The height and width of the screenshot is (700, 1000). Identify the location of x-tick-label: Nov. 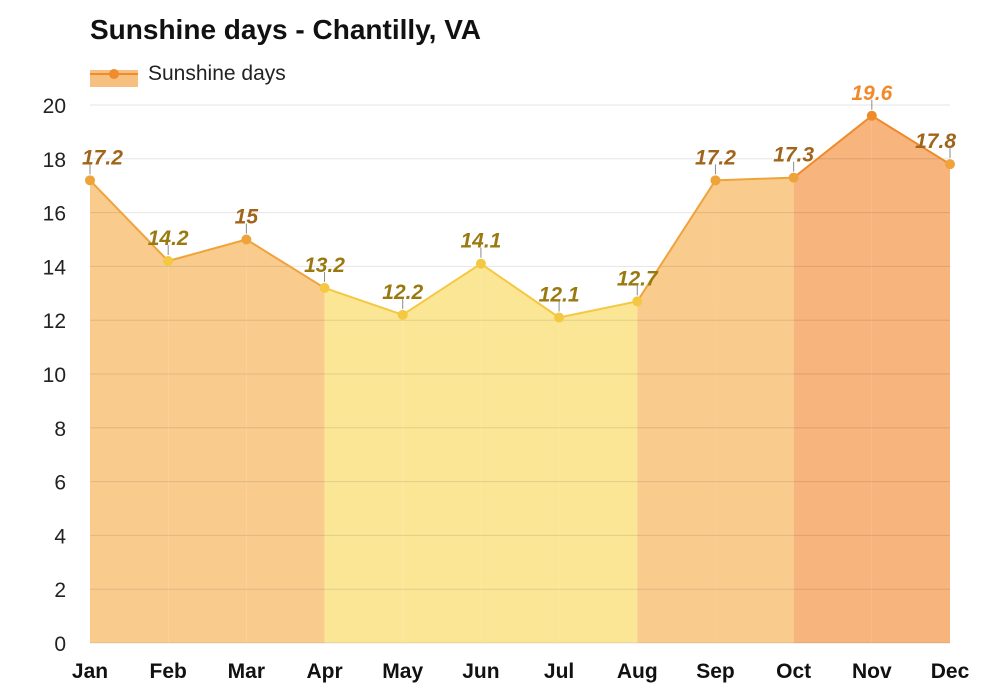
(872, 671).